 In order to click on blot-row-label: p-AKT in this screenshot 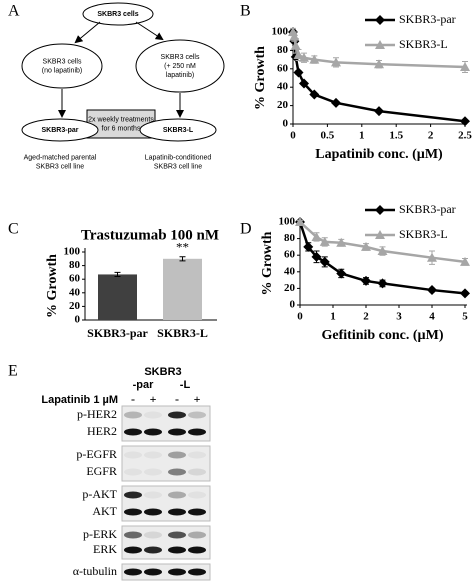, I will do `click(99, 494)`.